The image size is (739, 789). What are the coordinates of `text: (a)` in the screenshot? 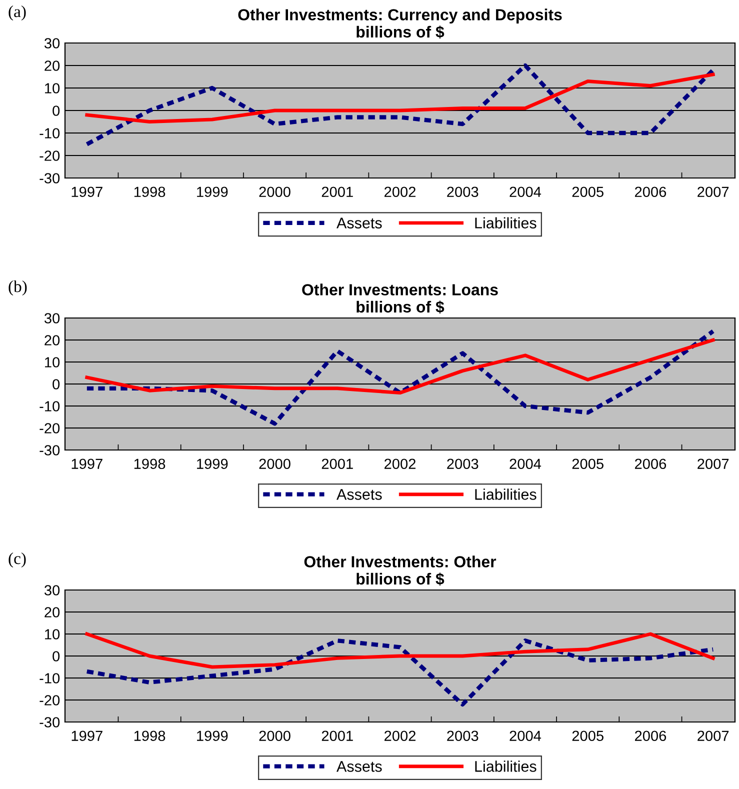 It's located at (17, 13).